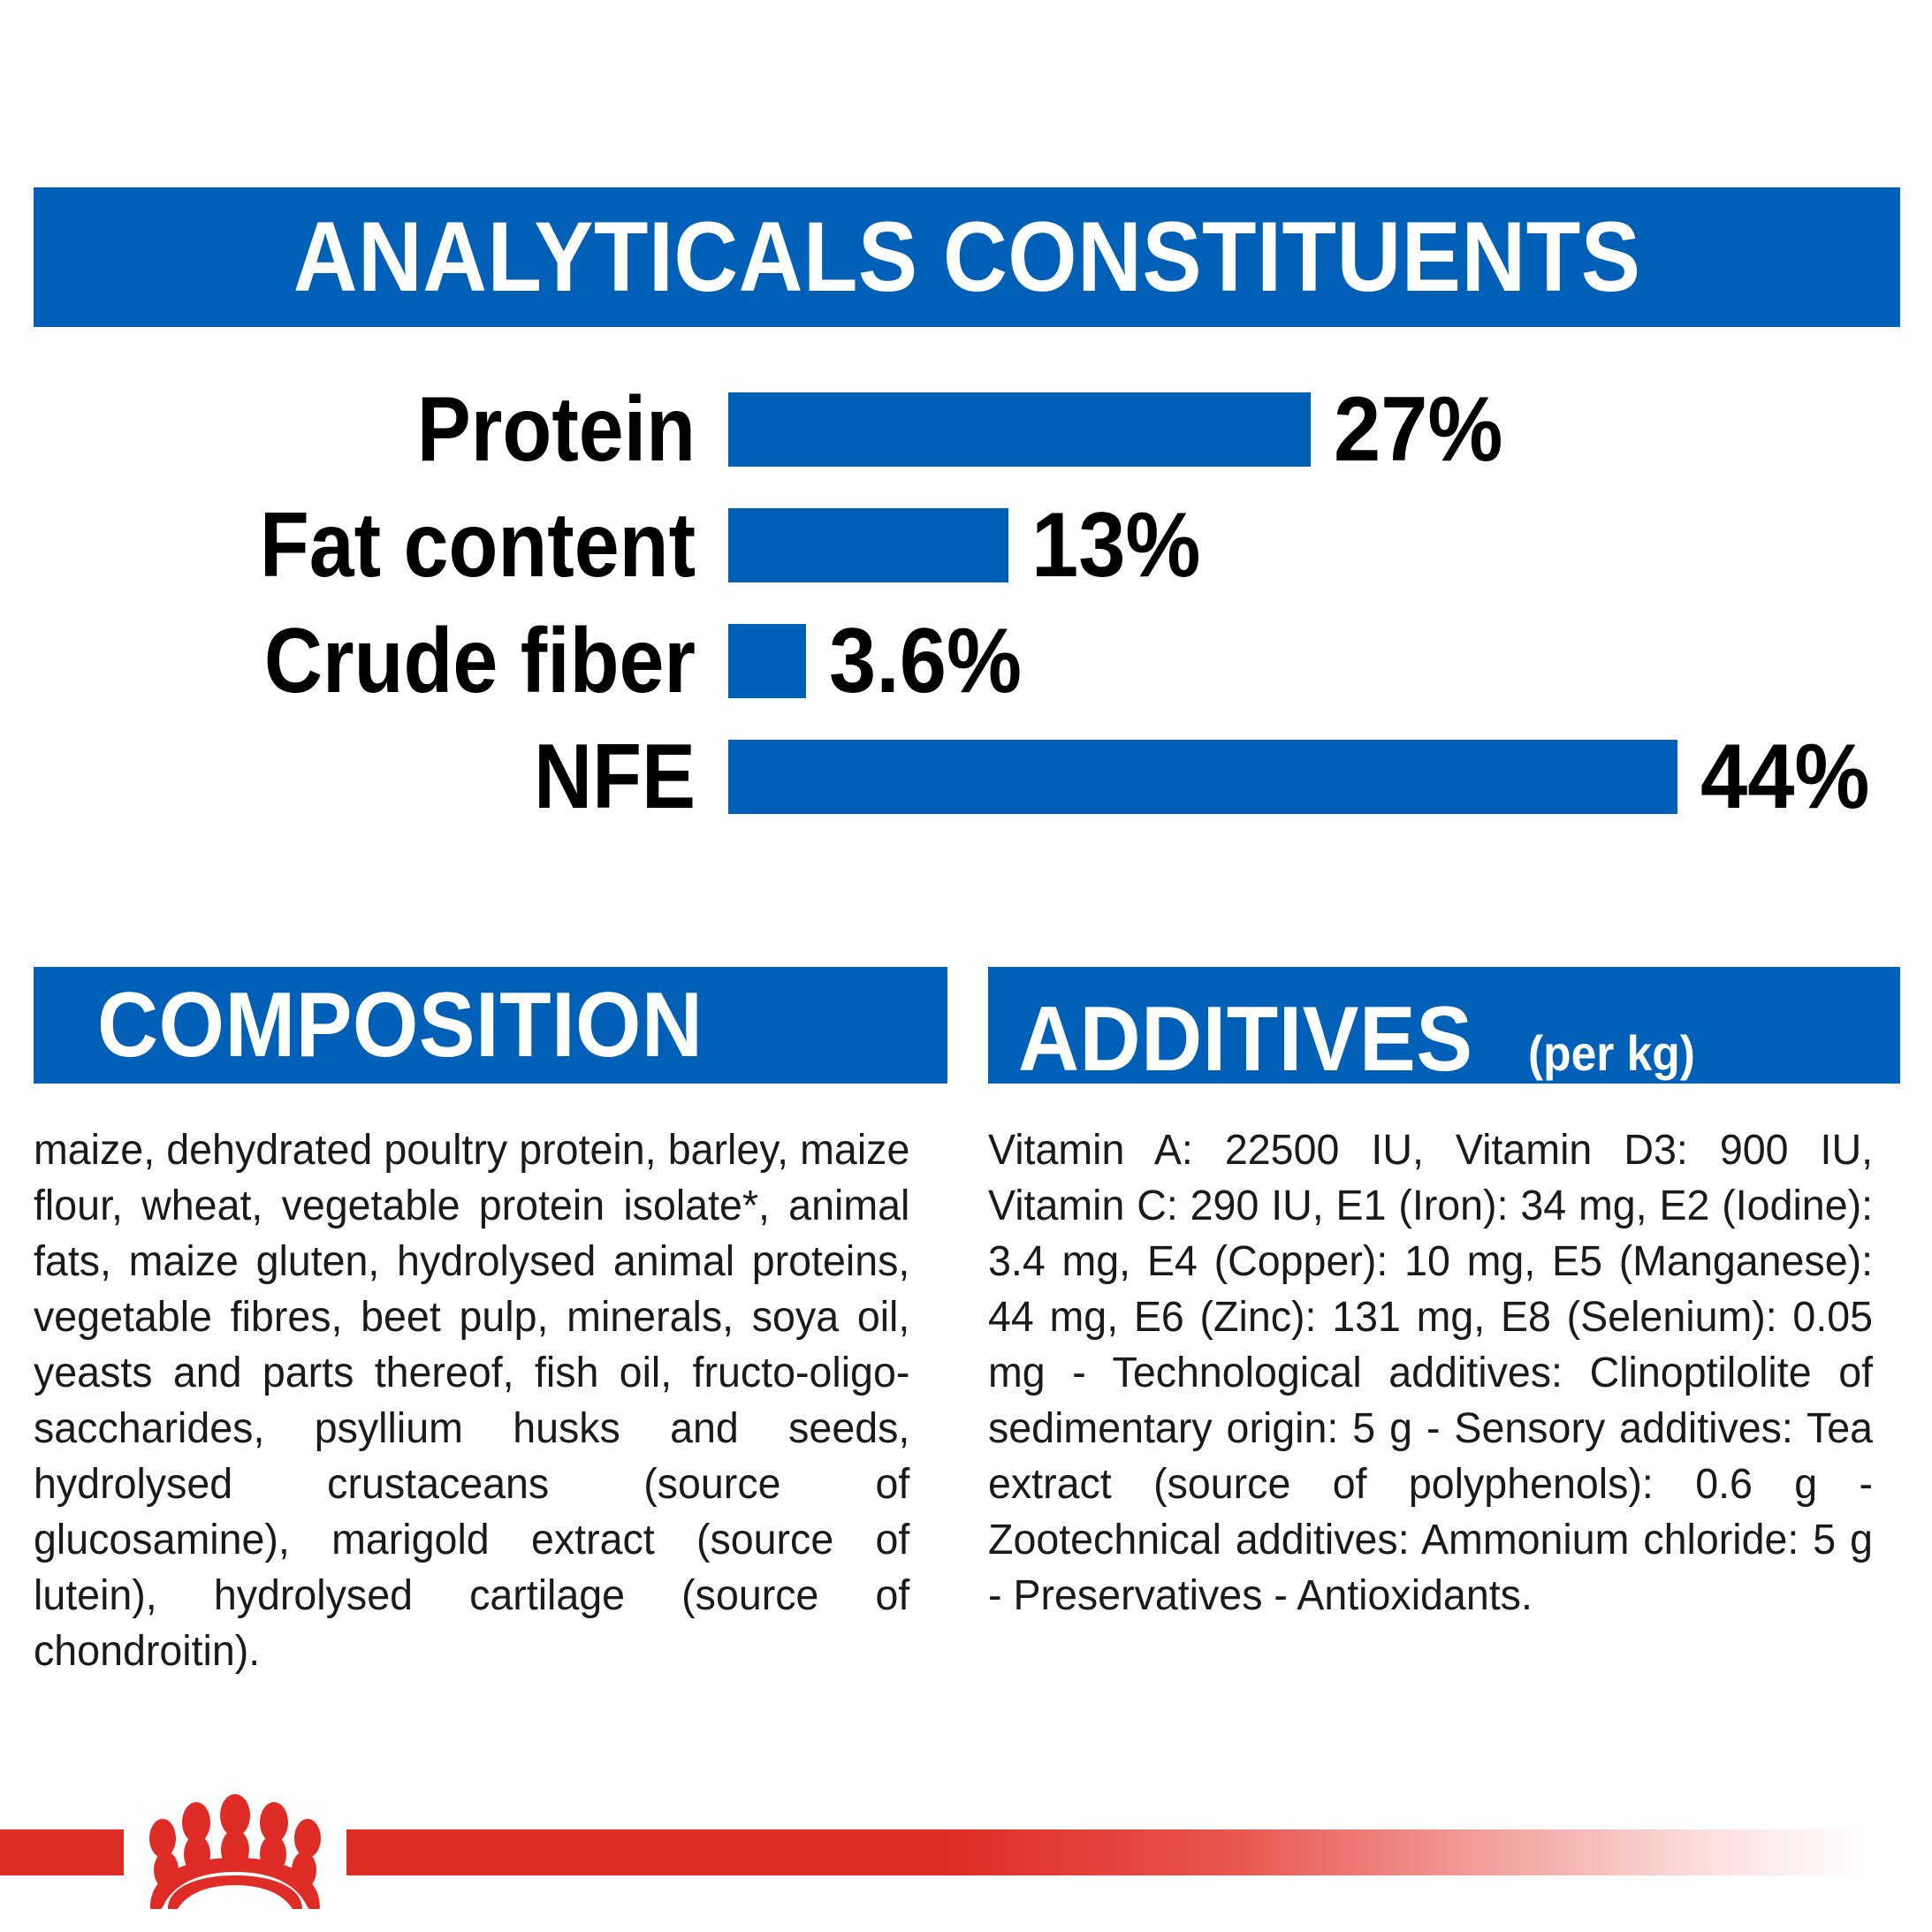 This screenshot has width=1932, height=1932. Describe the element at coordinates (1116, 545) in the screenshot. I see `bar-value-fat-content: 13%` at that location.